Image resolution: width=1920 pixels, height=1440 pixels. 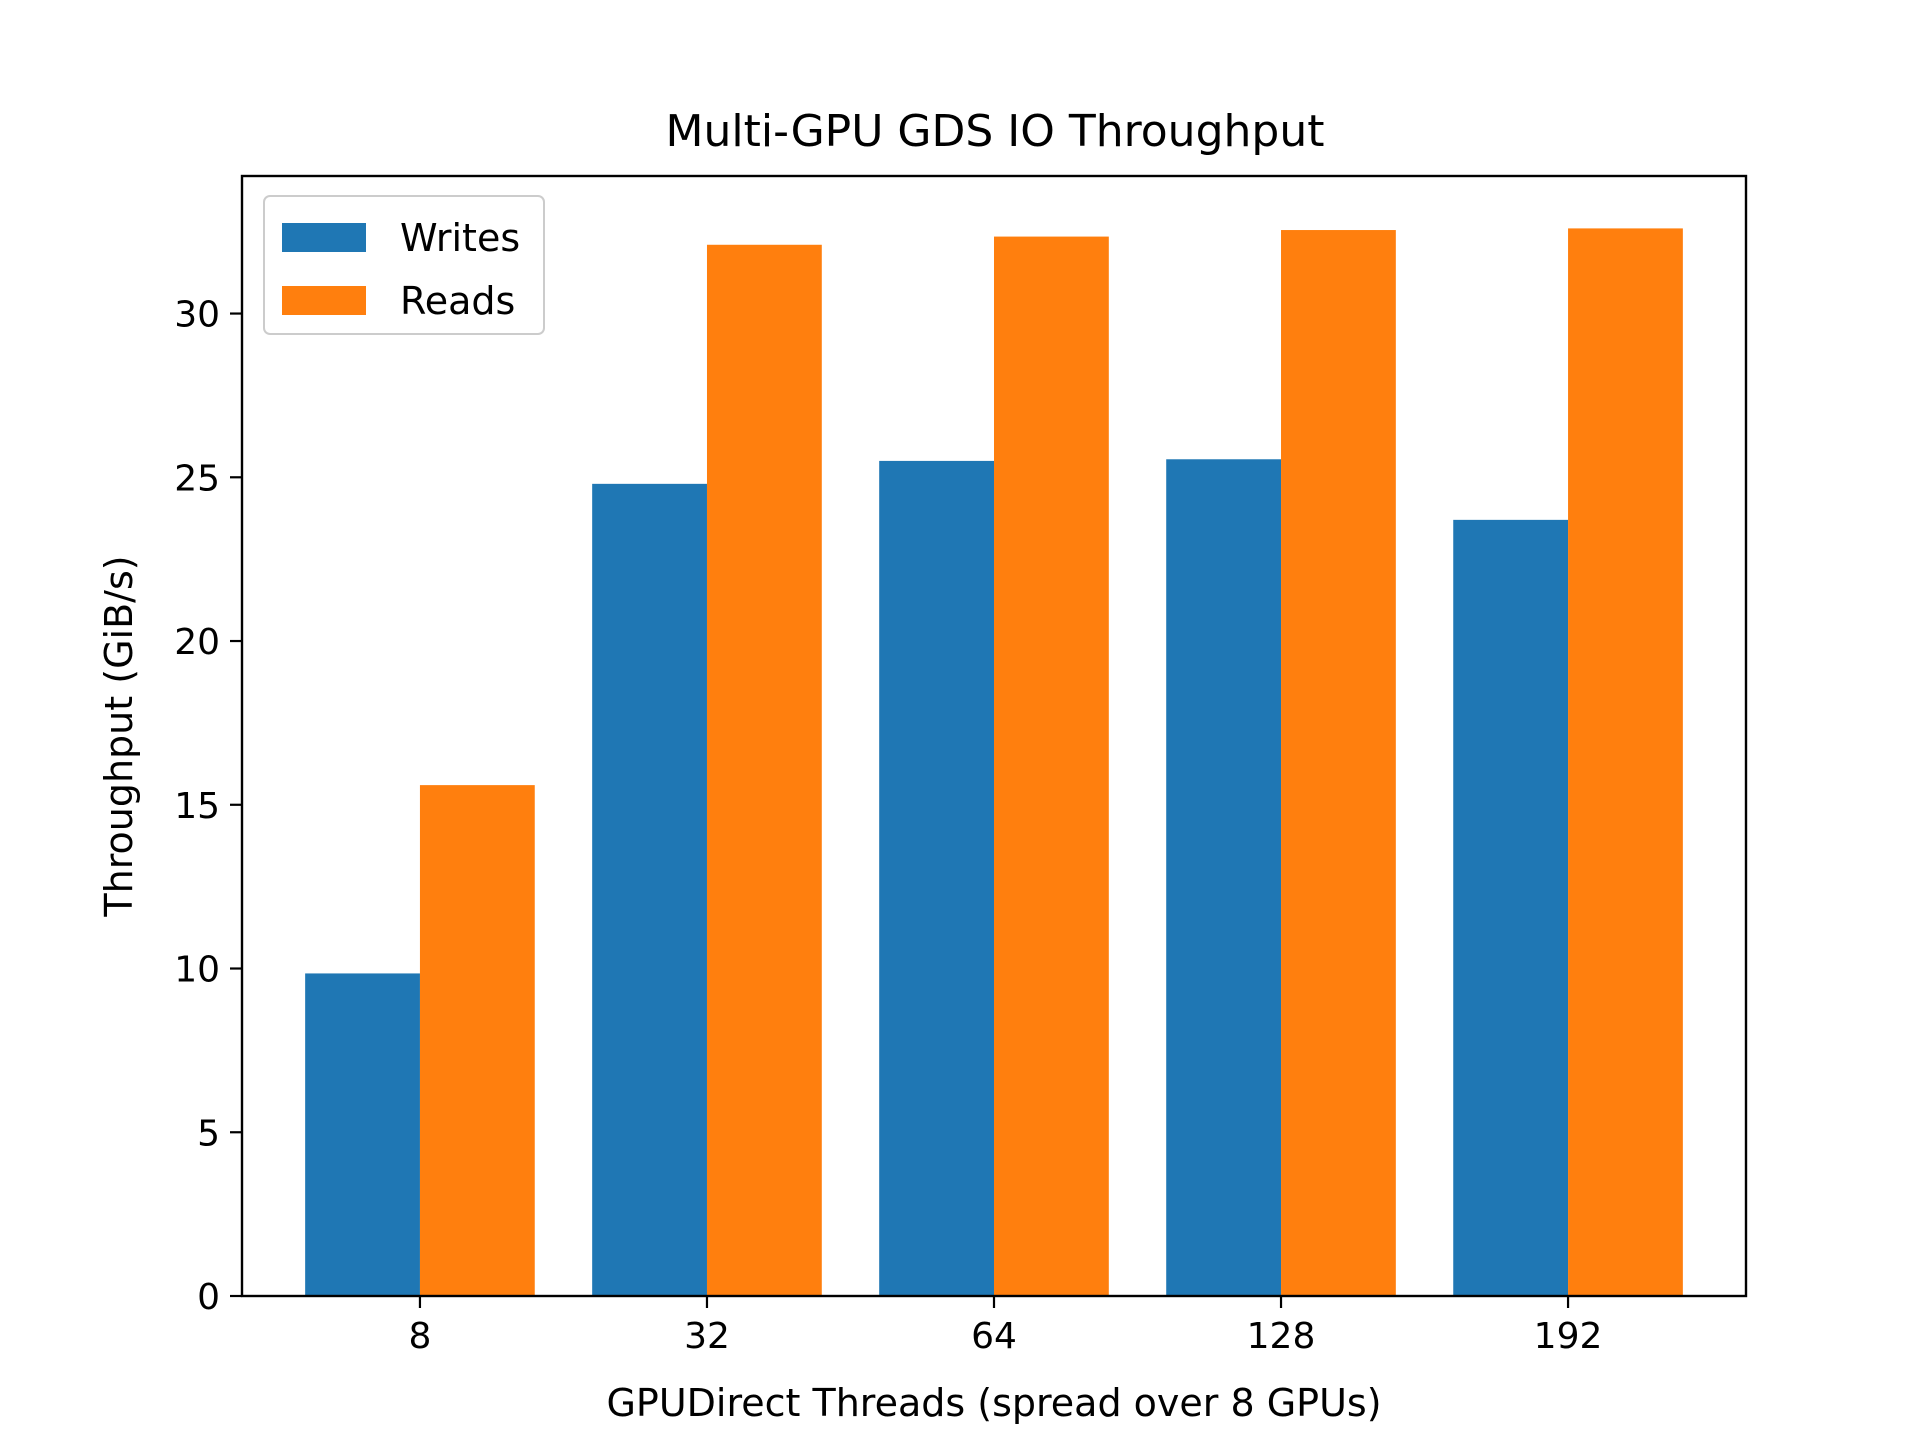 I want to click on legend-label-reads: Reads, so click(x=457, y=301).